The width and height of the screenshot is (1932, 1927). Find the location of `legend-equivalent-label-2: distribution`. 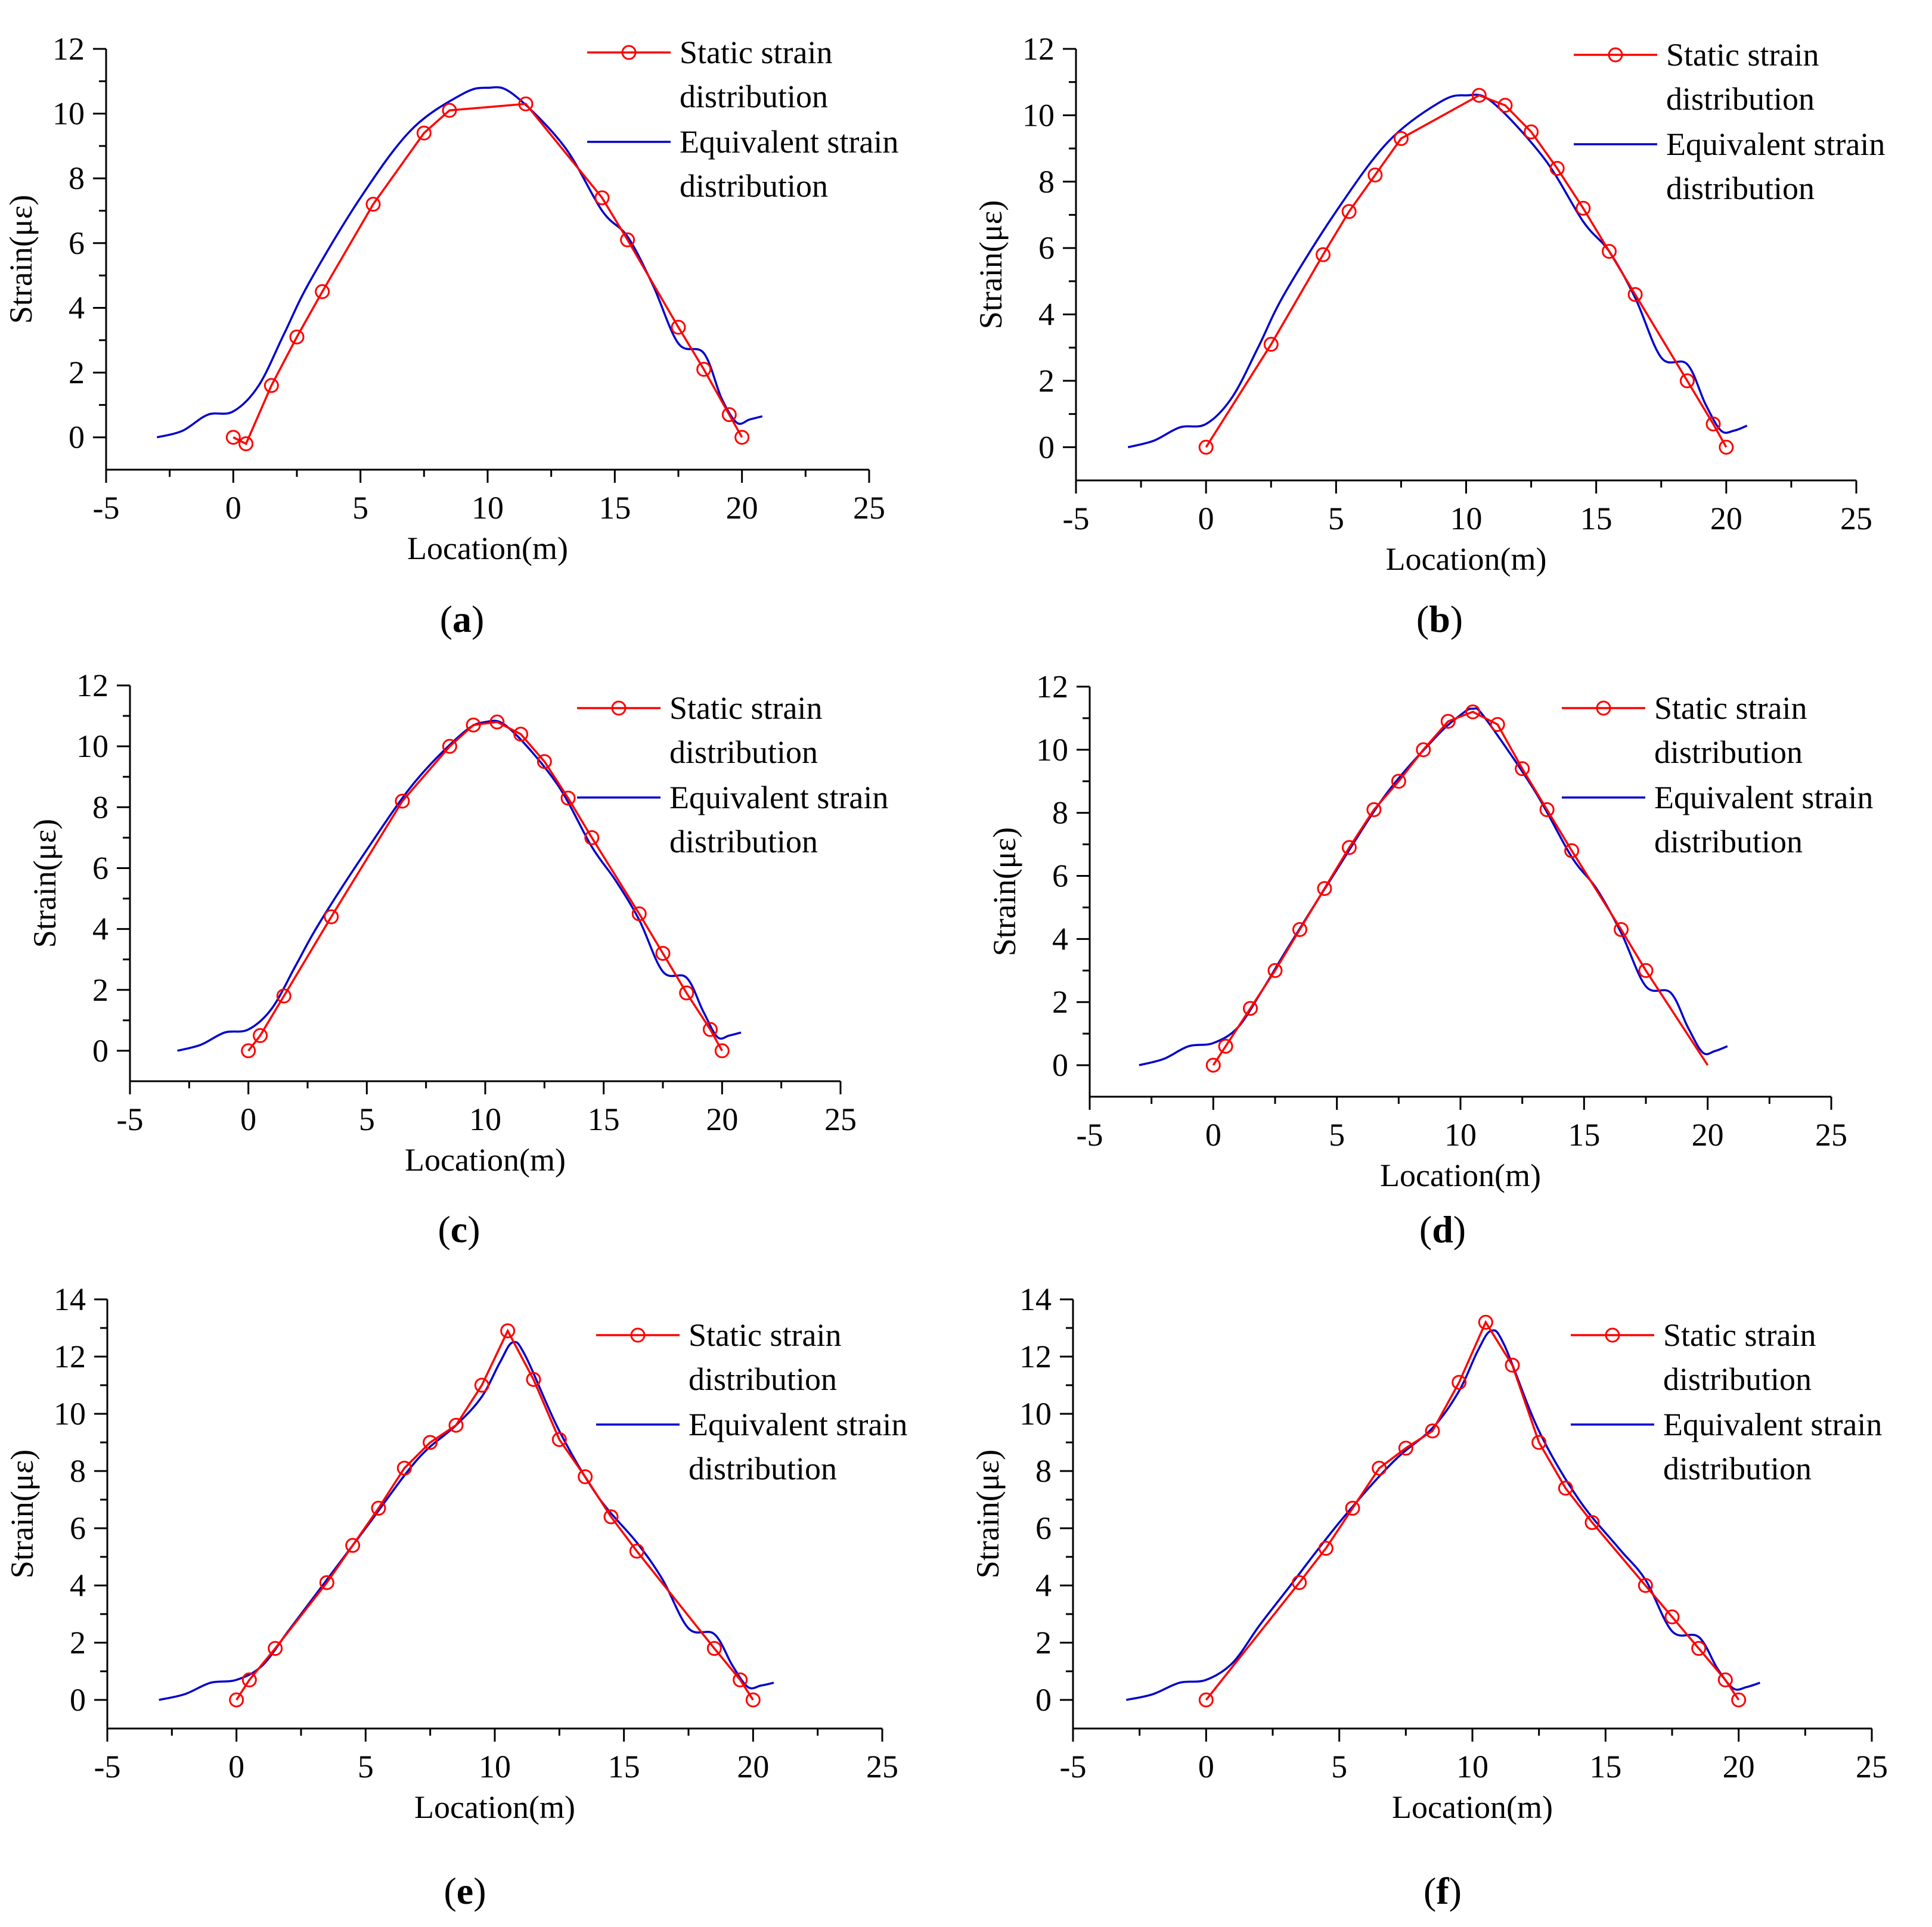

legend-equivalent-label-2: distribution is located at coordinates (1740, 188).